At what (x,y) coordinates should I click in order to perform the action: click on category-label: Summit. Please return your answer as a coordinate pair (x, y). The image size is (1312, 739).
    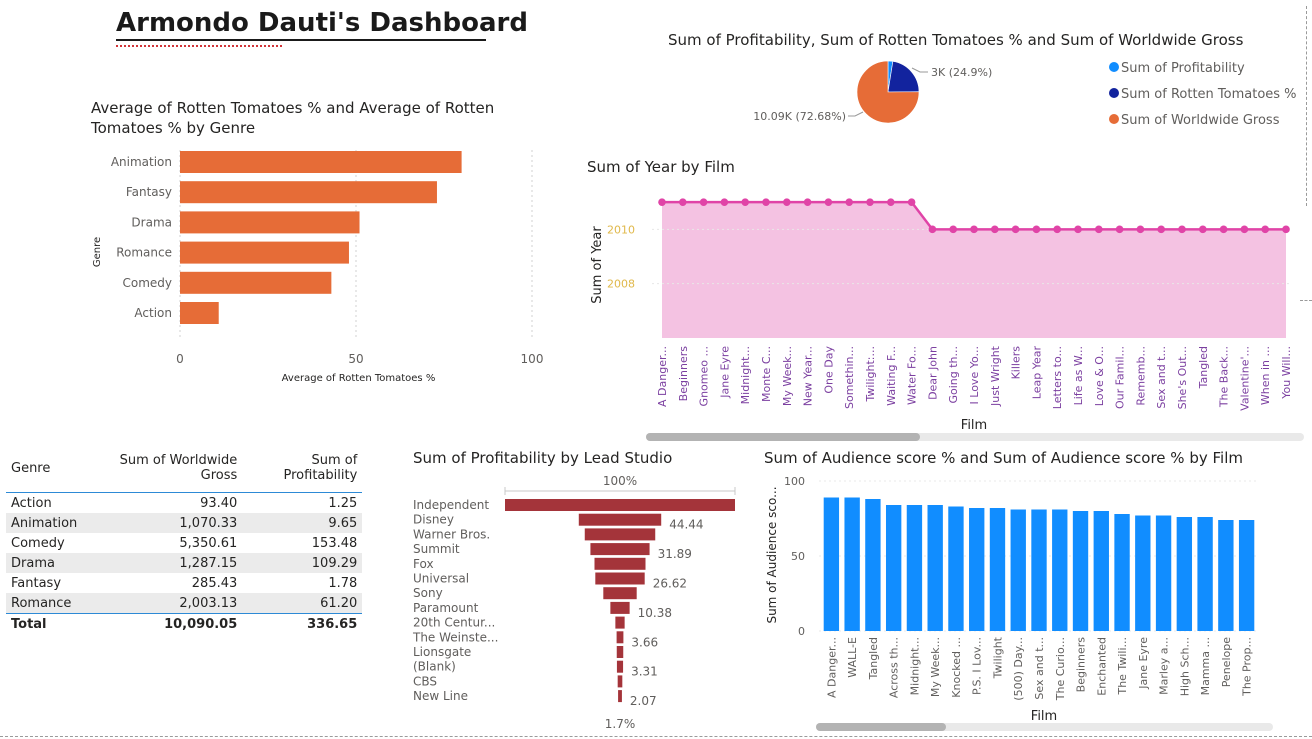
    Looking at the image, I should click on (436, 549).